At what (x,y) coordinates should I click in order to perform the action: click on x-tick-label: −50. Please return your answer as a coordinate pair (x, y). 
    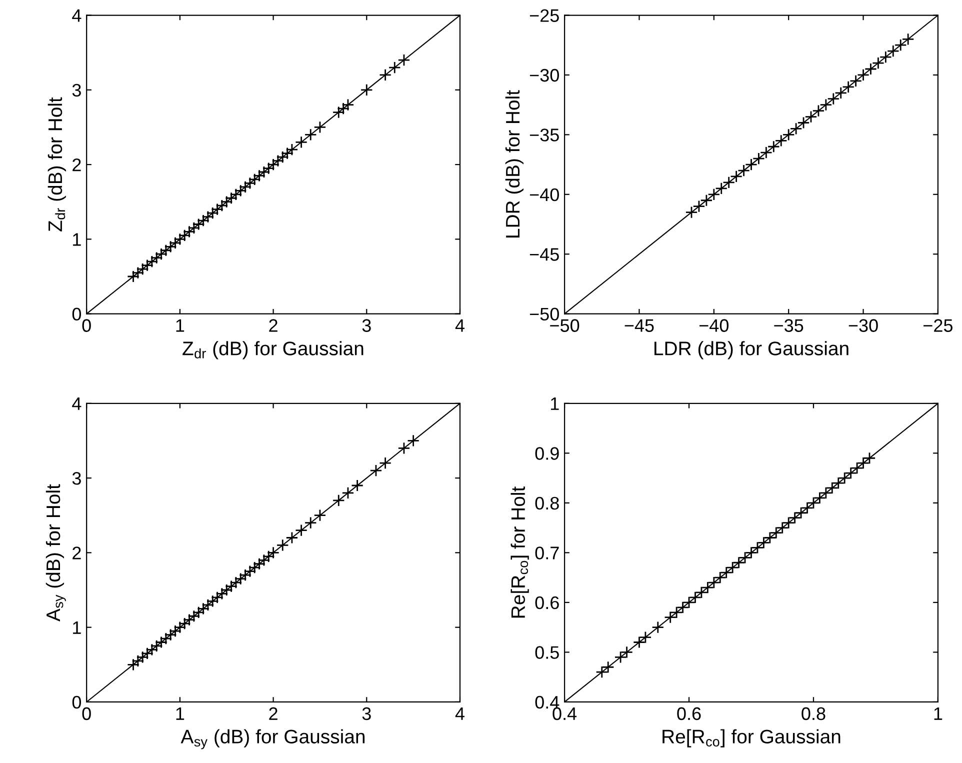
    Looking at the image, I should click on (565, 325).